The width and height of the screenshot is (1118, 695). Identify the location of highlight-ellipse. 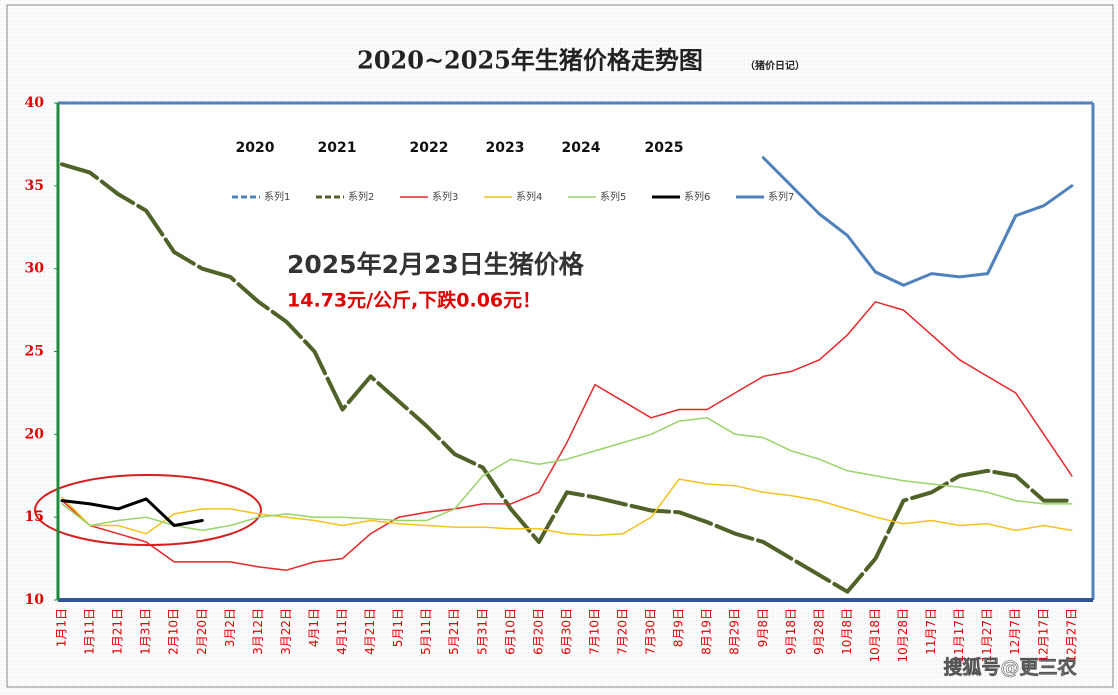
(148, 510).